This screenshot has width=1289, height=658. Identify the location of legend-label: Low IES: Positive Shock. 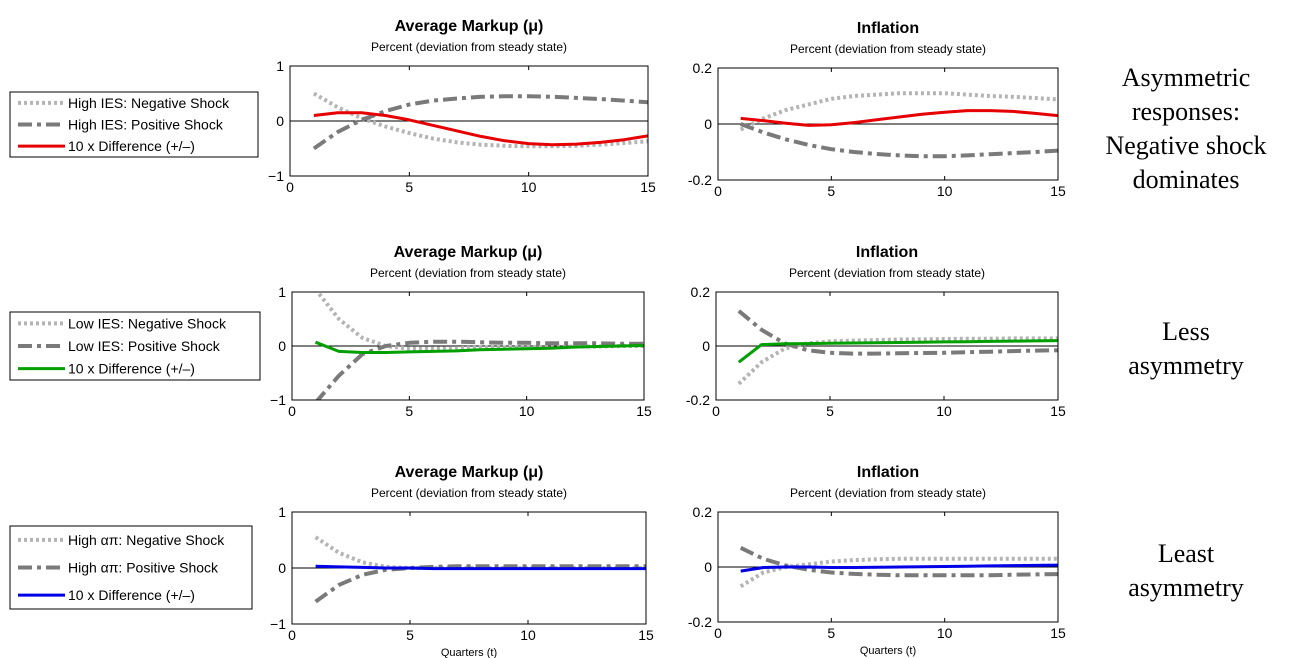
(144, 346).